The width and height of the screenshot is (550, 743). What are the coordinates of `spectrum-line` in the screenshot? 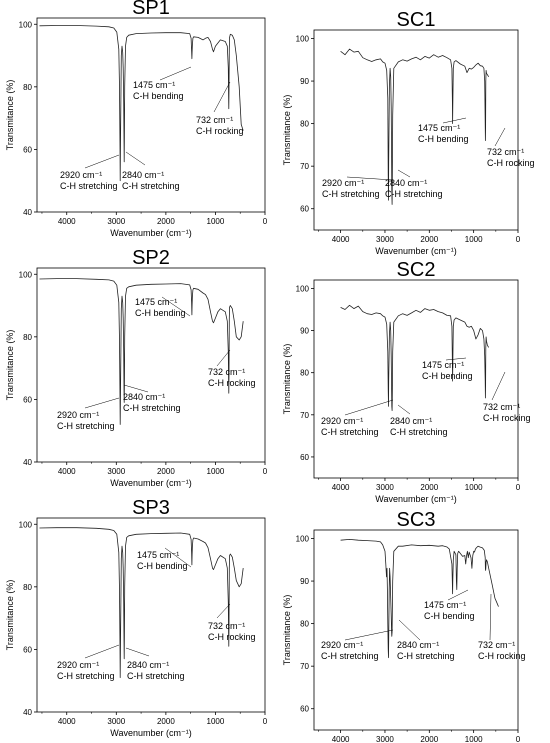 It's located at (141, 103).